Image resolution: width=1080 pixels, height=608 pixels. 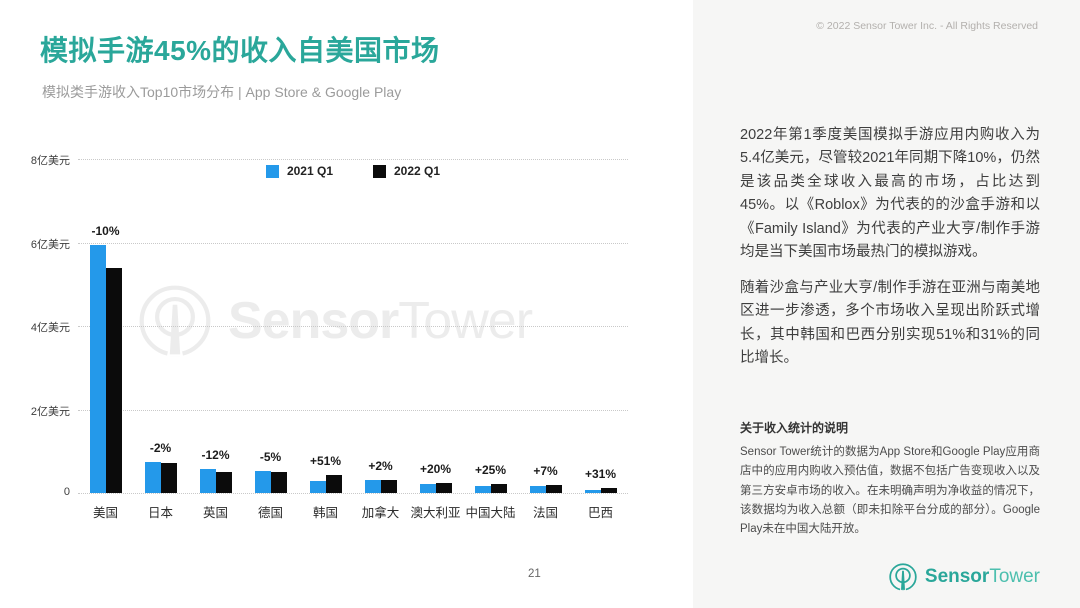 What do you see at coordinates (957, 576) in the screenshot?
I see `logo-text-sensor: Sensor` at bounding box center [957, 576].